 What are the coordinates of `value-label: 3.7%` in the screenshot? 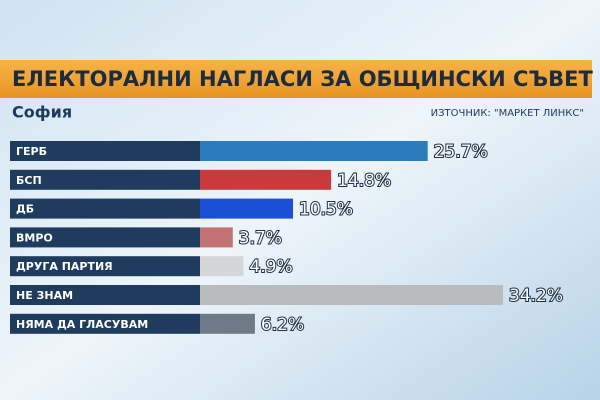 It's located at (260, 238).